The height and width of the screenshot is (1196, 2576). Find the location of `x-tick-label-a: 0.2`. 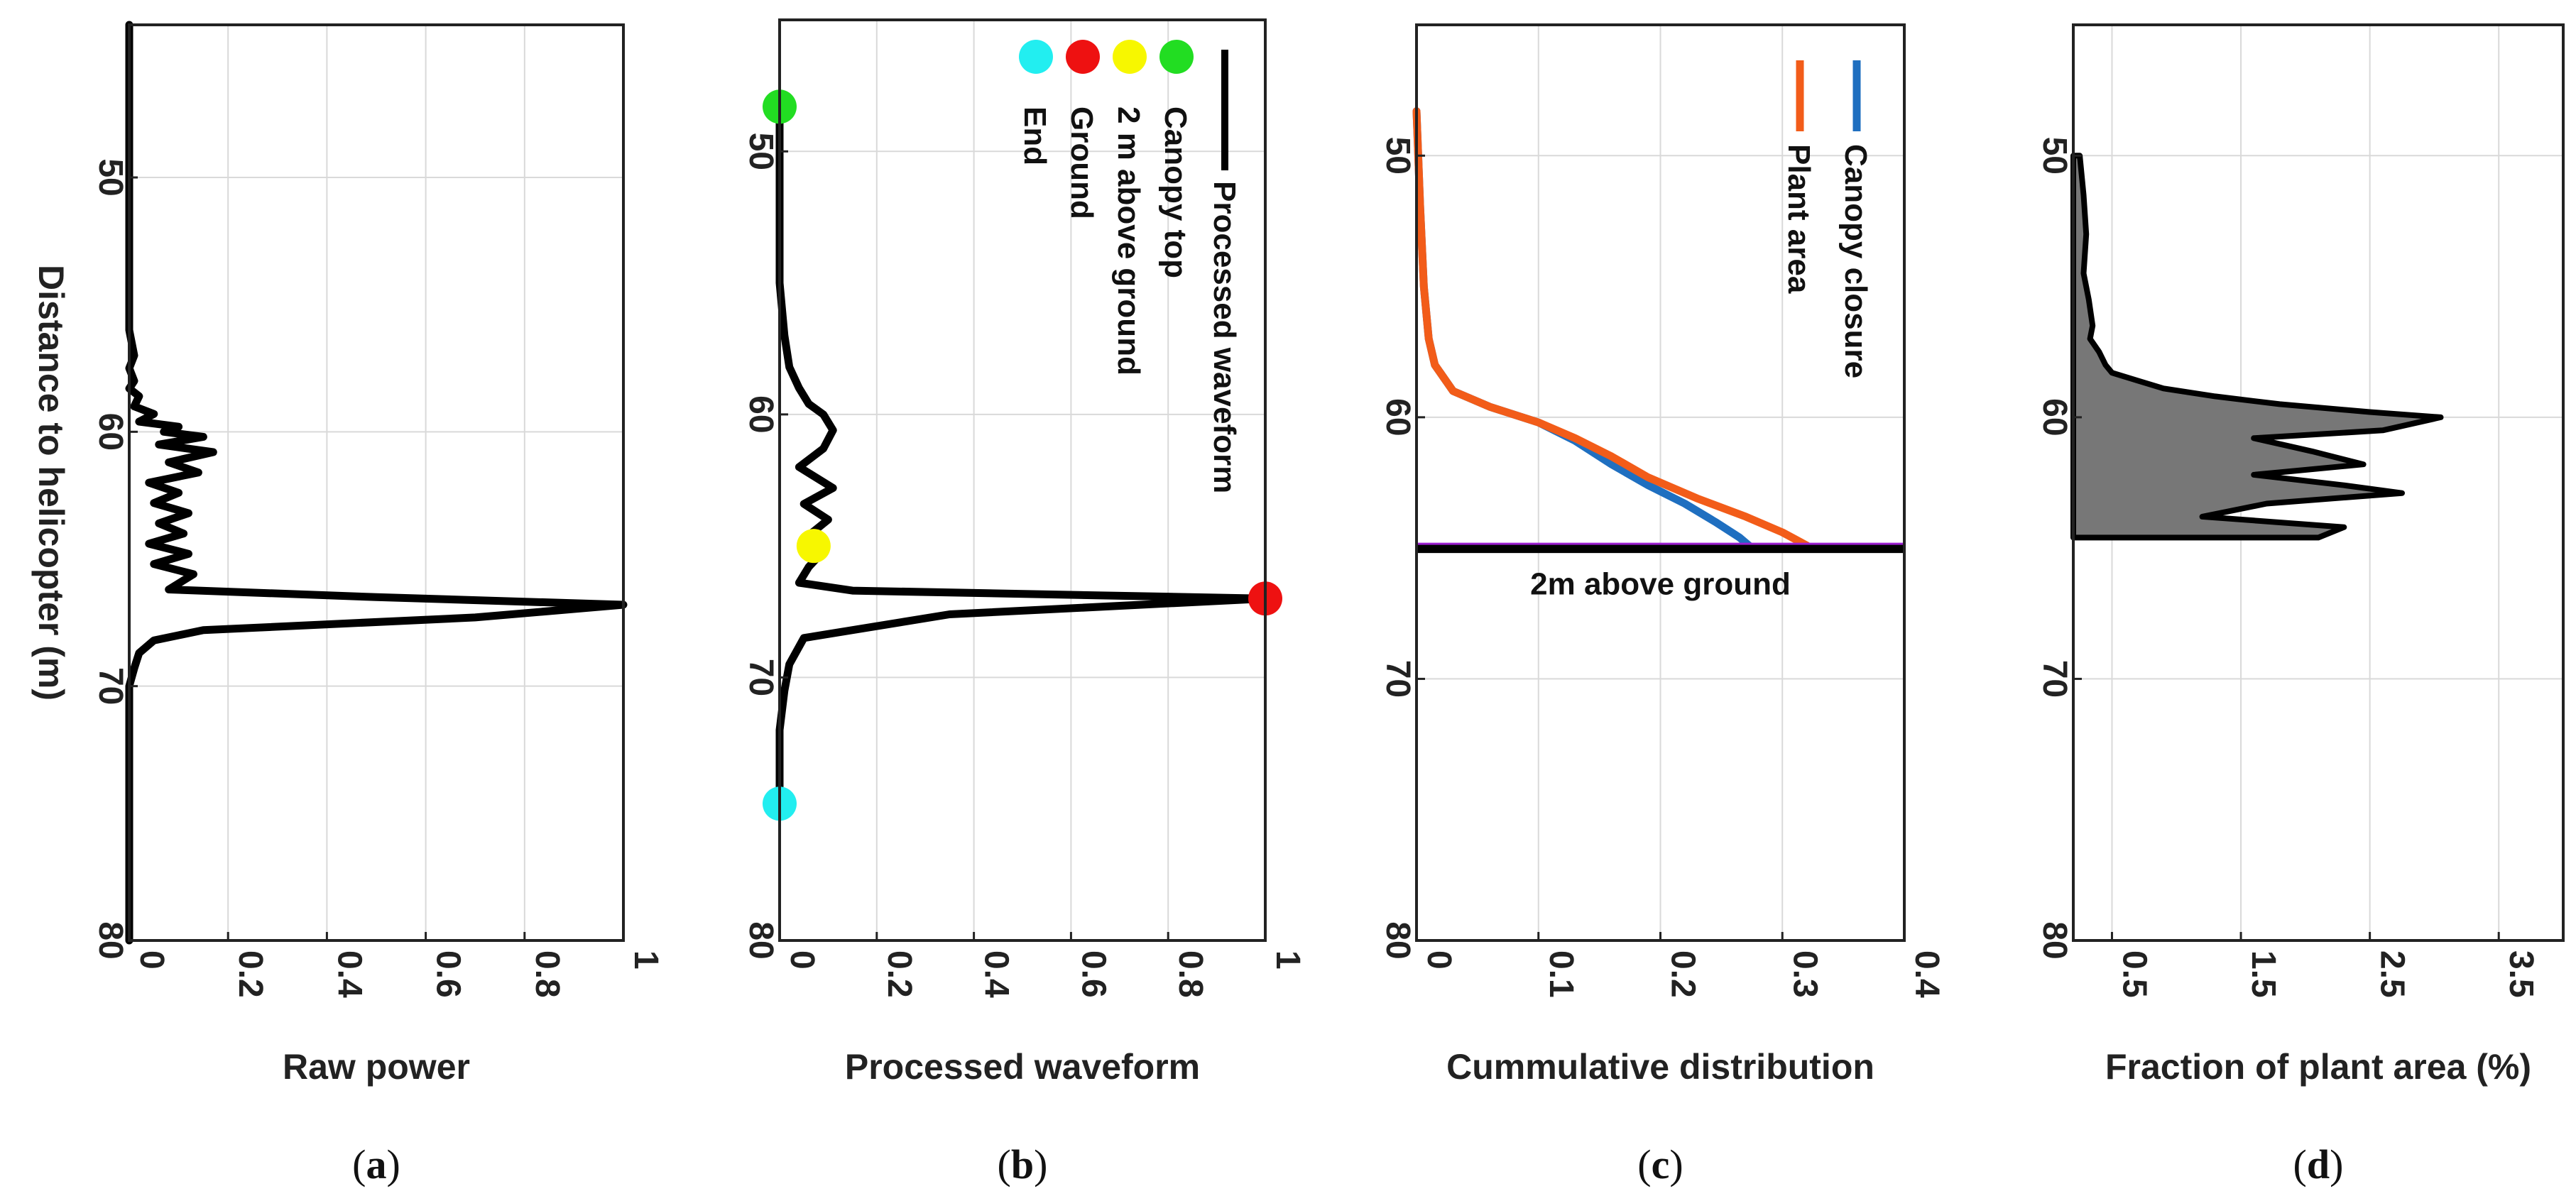

x-tick-label-a: 0.2 is located at coordinates (250, 974).